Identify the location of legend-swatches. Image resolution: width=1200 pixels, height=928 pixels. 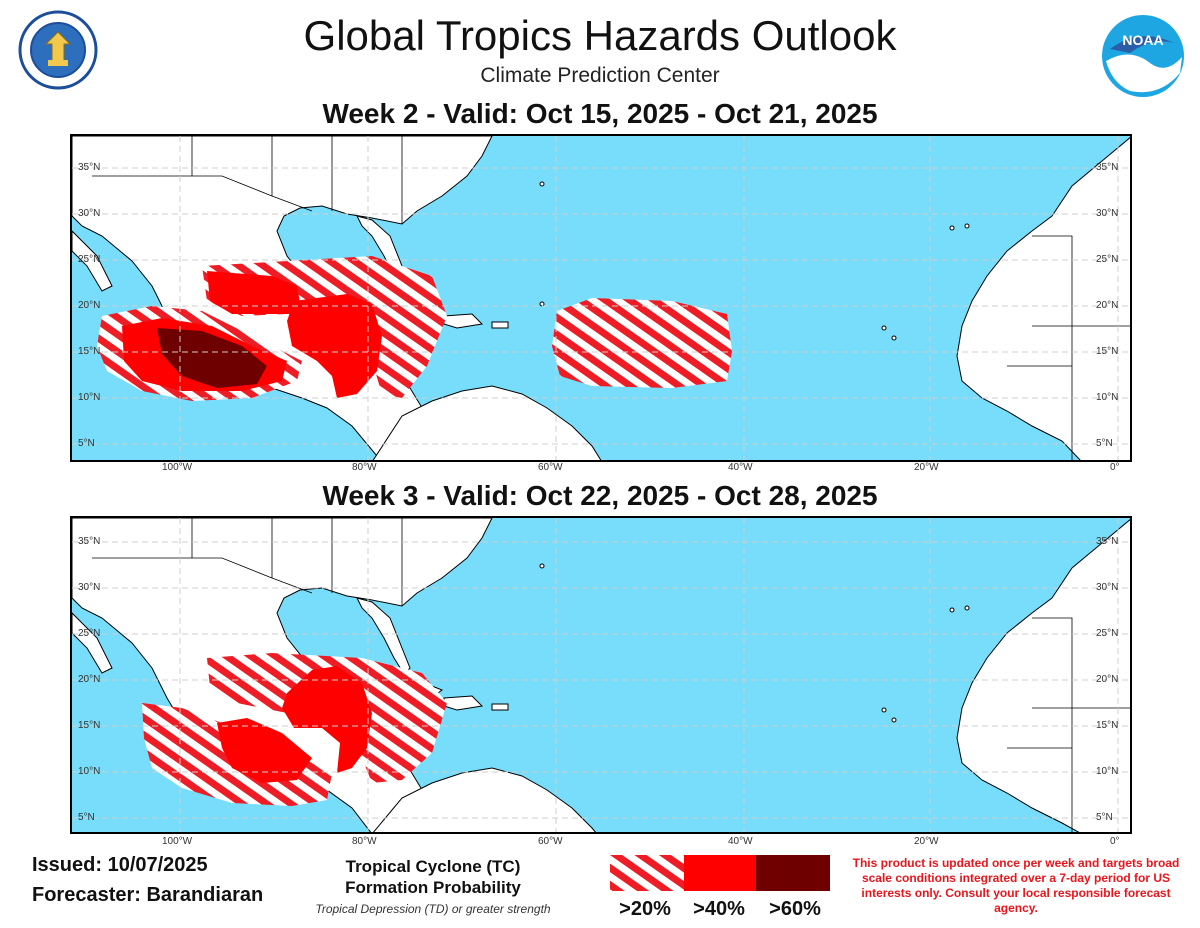
(720, 875).